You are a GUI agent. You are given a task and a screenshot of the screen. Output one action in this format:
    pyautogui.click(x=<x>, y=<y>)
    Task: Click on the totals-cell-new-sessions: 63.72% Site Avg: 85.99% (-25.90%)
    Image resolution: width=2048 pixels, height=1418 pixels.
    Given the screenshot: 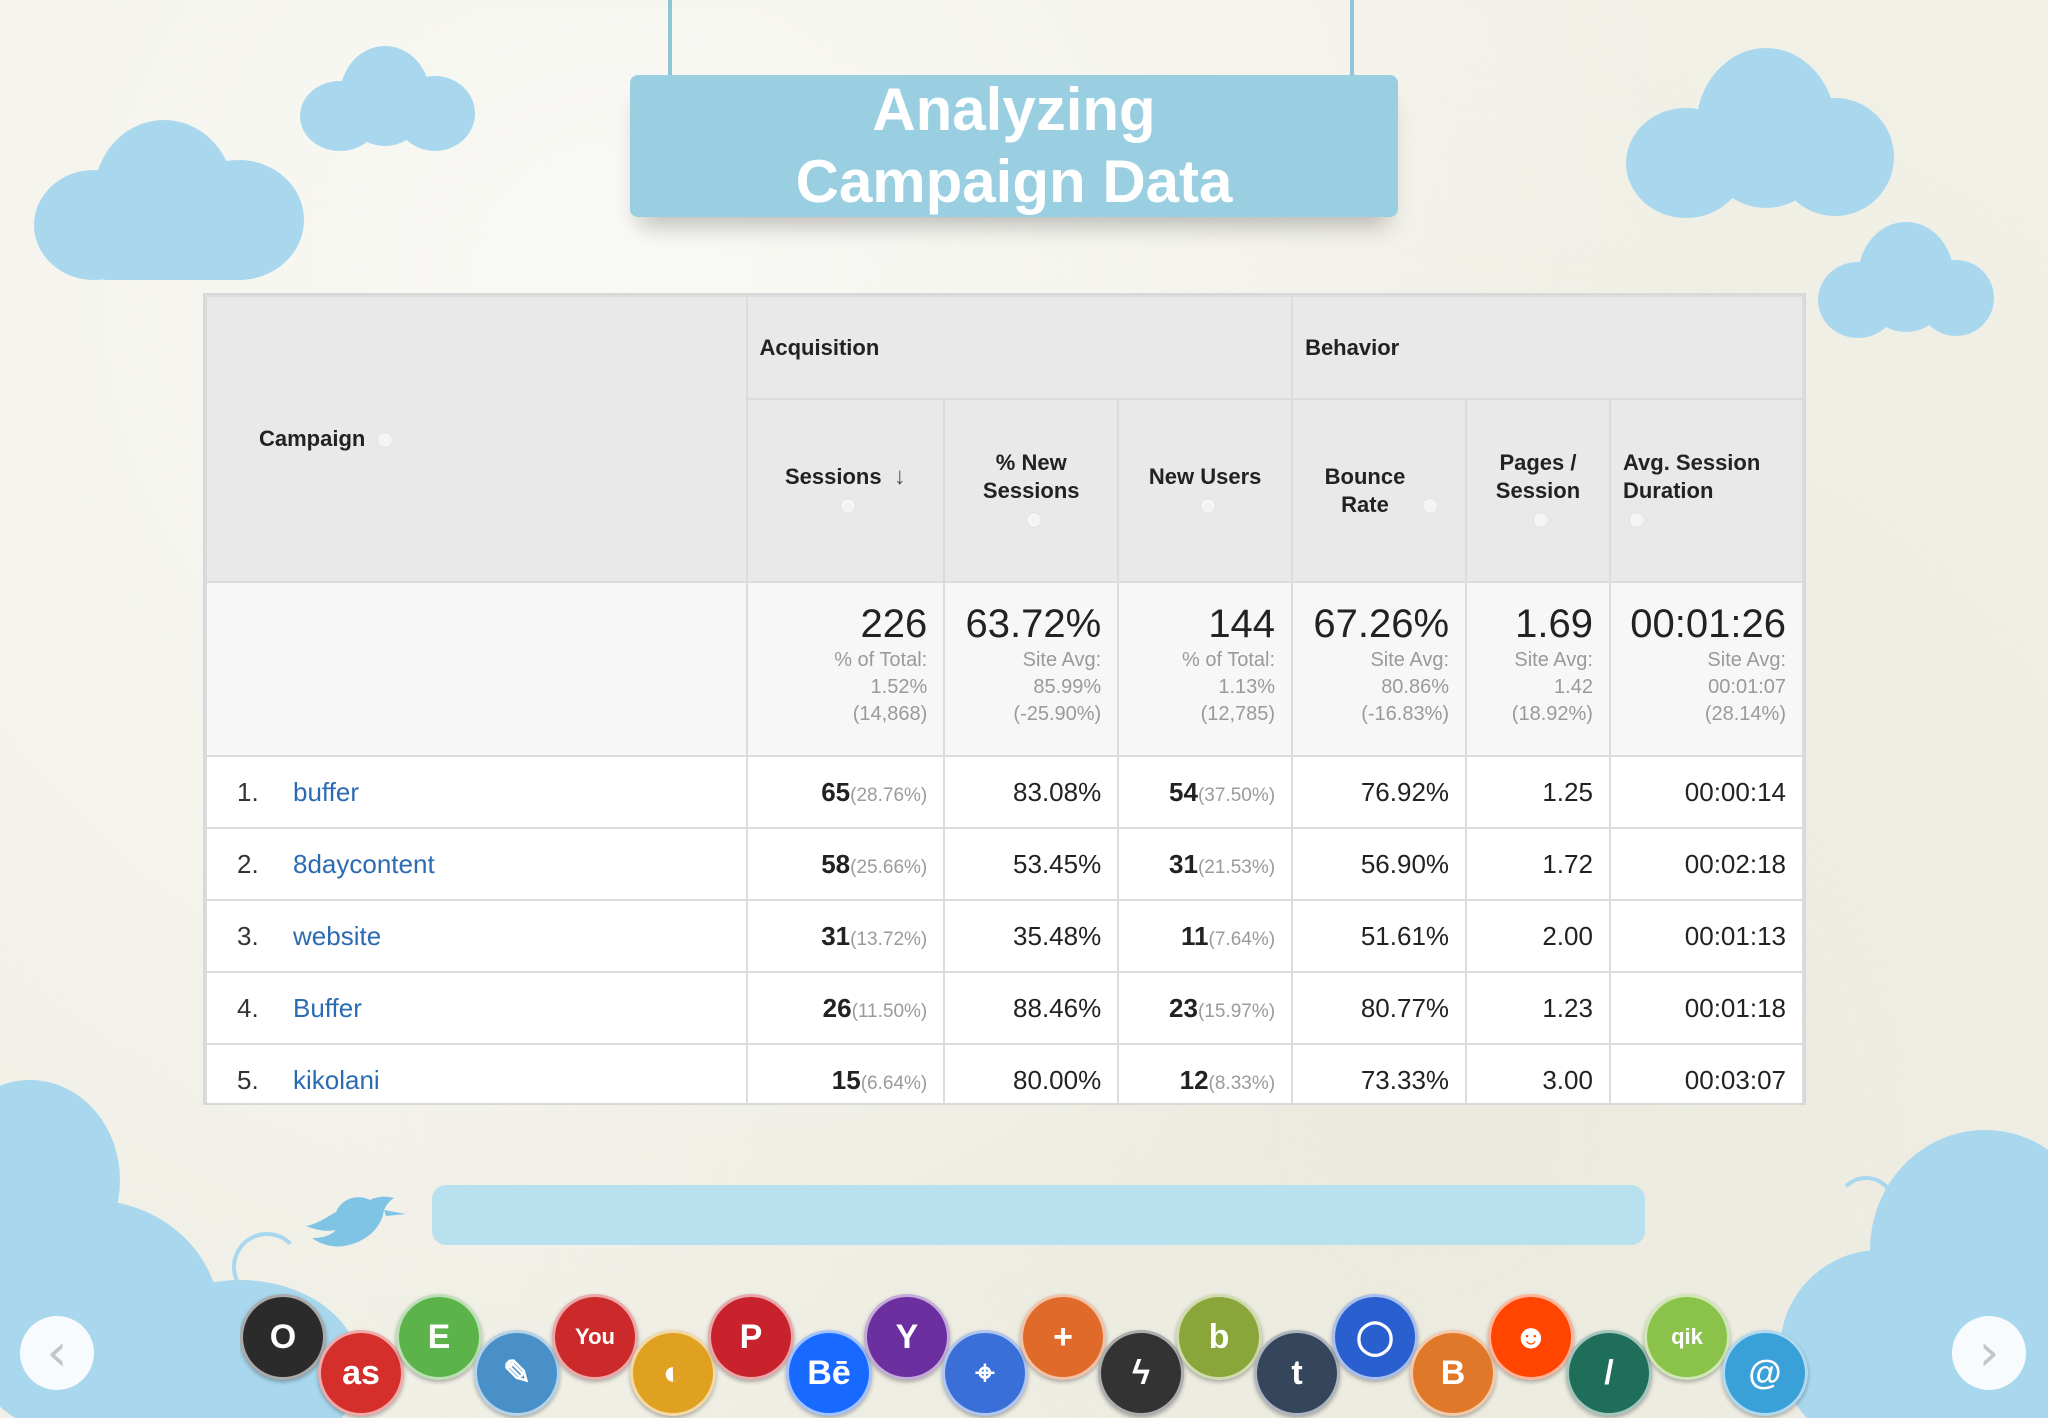 What is the action you would take?
    pyautogui.click(x=1031, y=669)
    